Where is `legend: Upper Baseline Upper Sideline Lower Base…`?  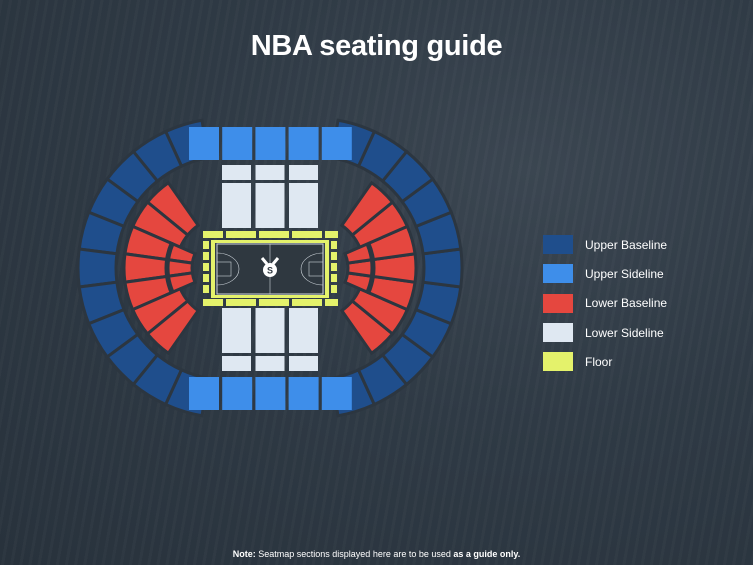 legend: Upper Baseline Upper Sideline Lower Base… is located at coordinates (605, 303).